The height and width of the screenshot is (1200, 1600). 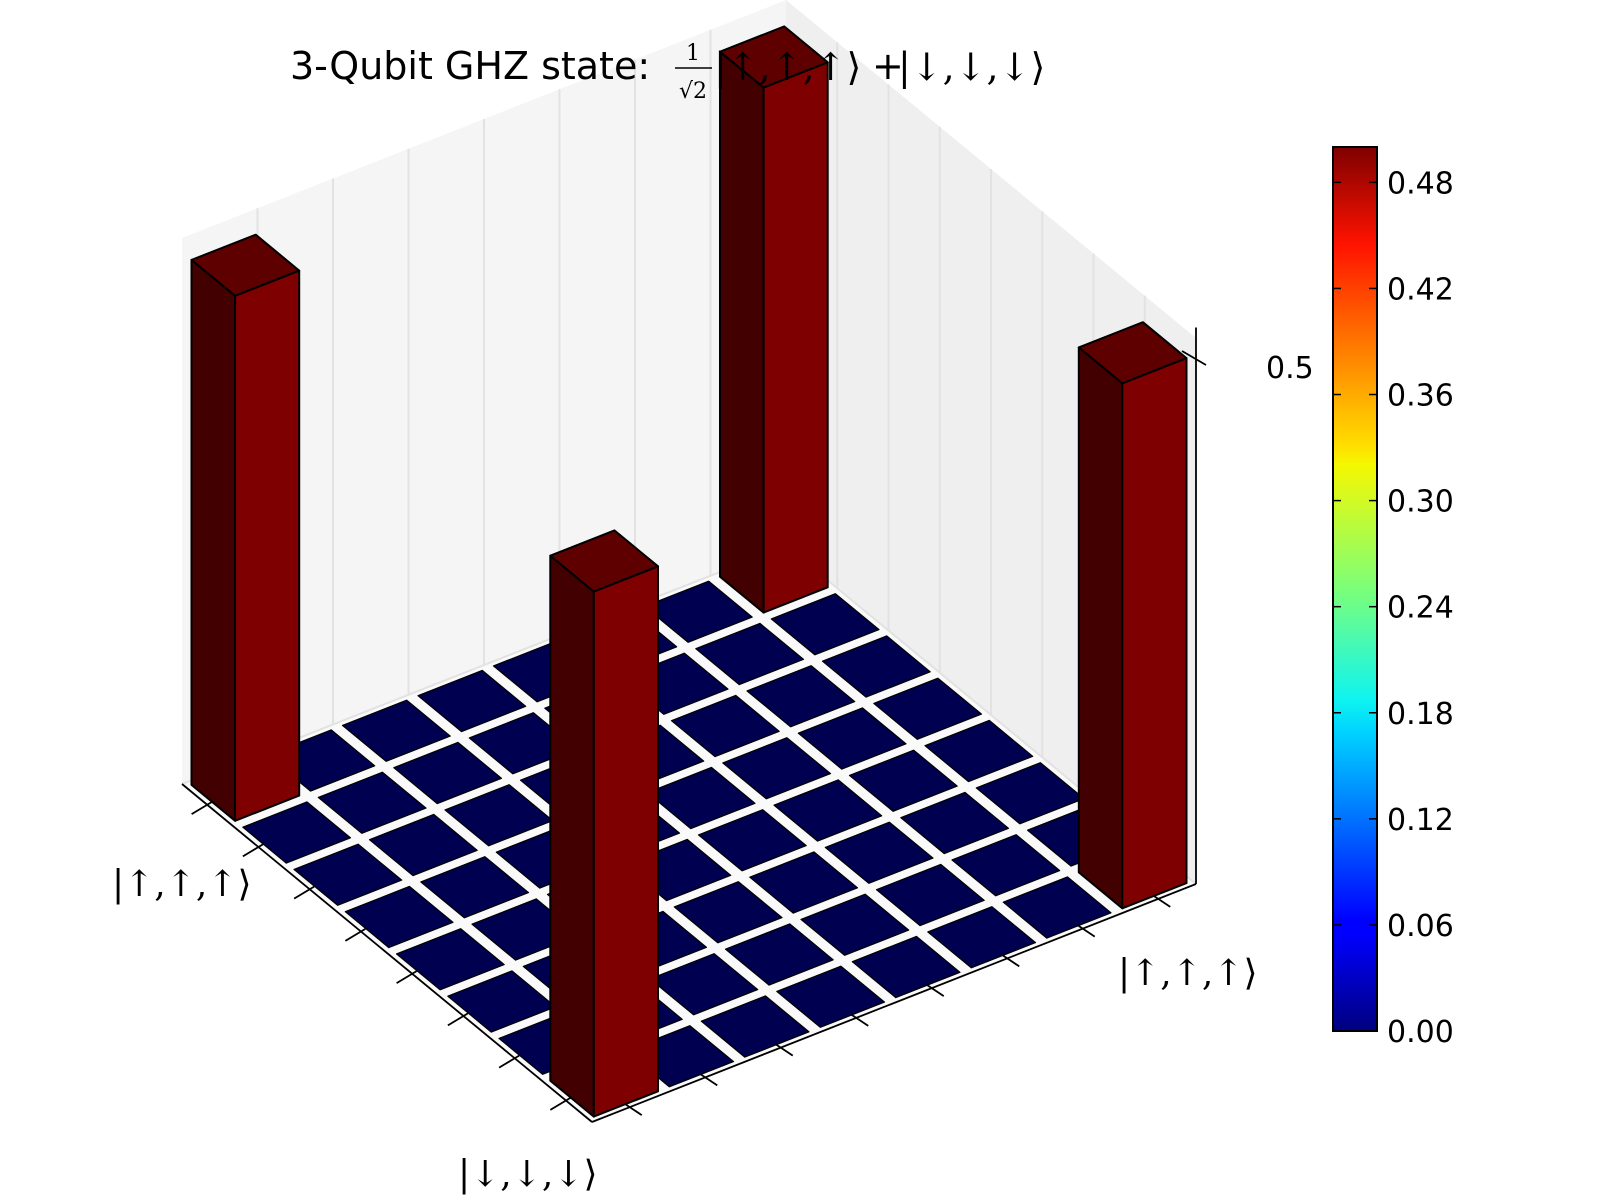 What do you see at coordinates (182, 884) in the screenshot?
I see `y-tick-label-0: |↑,↑,↑⟩` at bounding box center [182, 884].